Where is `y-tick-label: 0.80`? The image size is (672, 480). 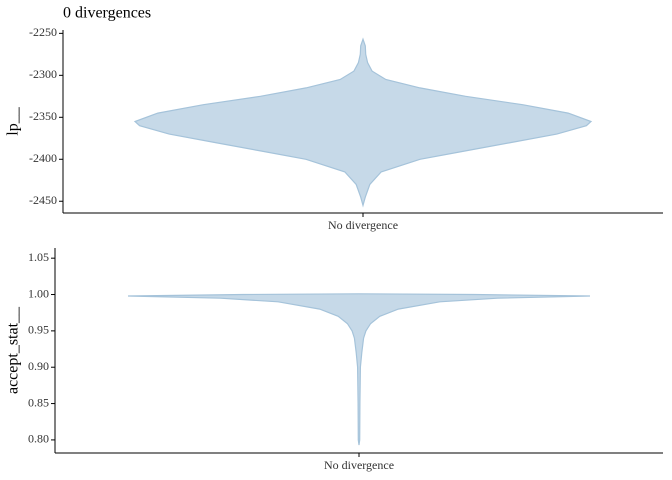
y-tick-label: 0.80 is located at coordinates (38, 439).